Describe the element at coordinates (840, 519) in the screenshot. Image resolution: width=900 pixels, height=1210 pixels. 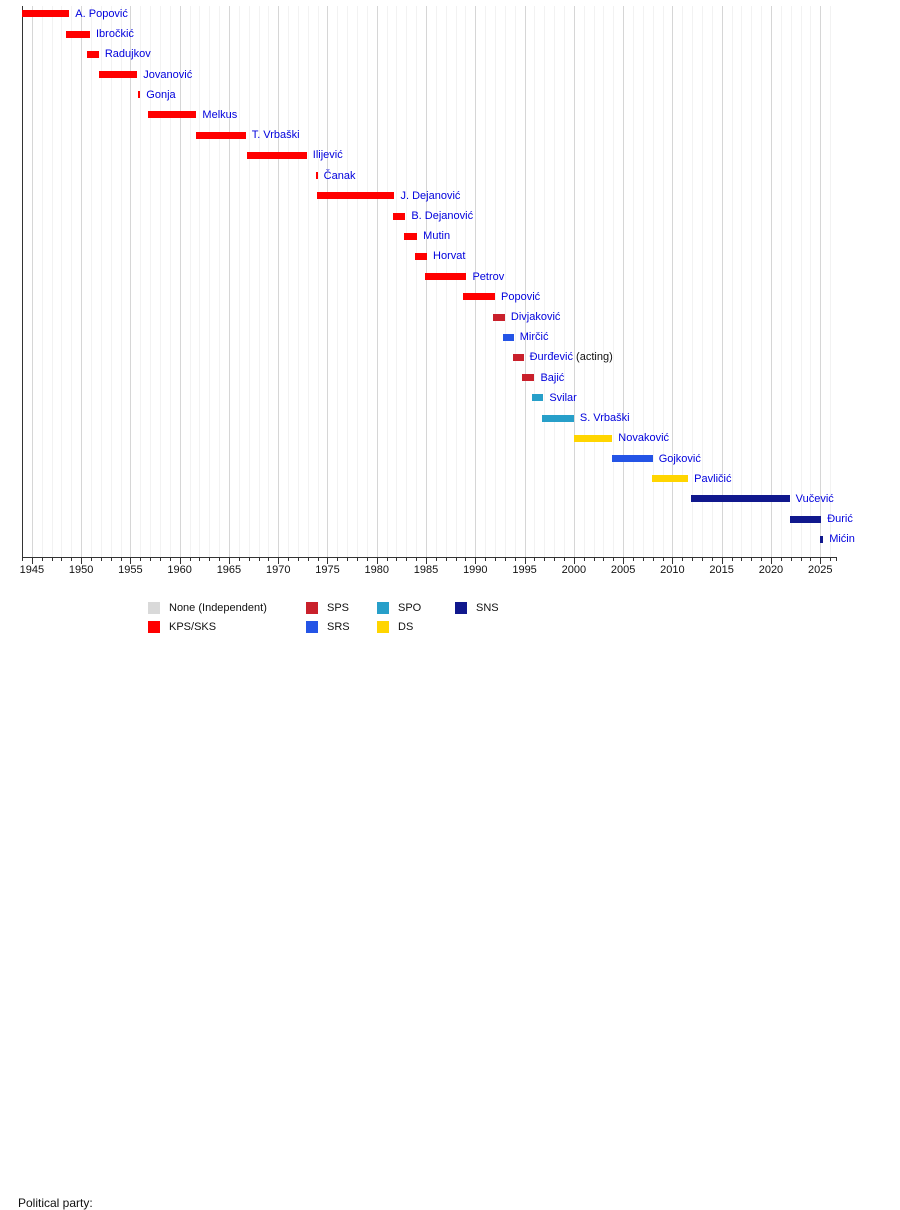
I see `bar-label: Đurić` at that location.